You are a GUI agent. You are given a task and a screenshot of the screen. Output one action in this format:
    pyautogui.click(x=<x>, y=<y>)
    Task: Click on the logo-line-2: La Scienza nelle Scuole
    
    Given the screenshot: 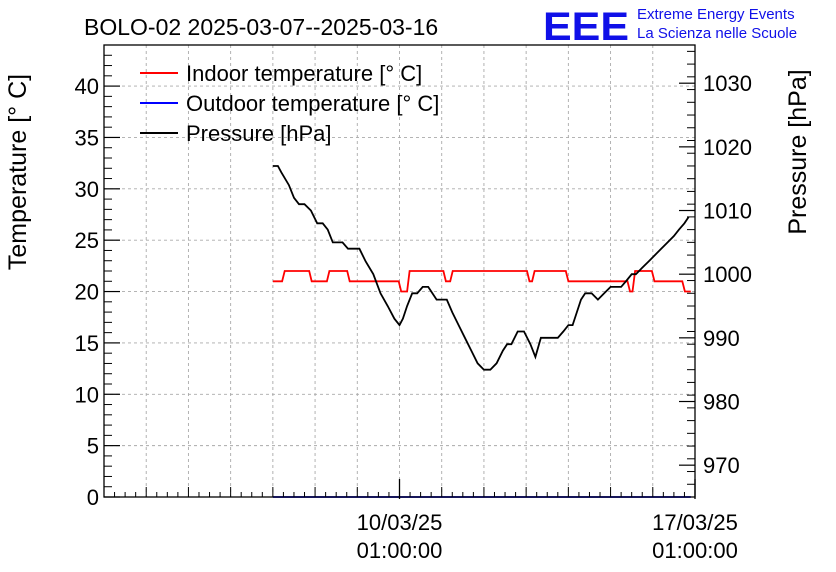 What is the action you would take?
    pyautogui.click(x=717, y=33)
    